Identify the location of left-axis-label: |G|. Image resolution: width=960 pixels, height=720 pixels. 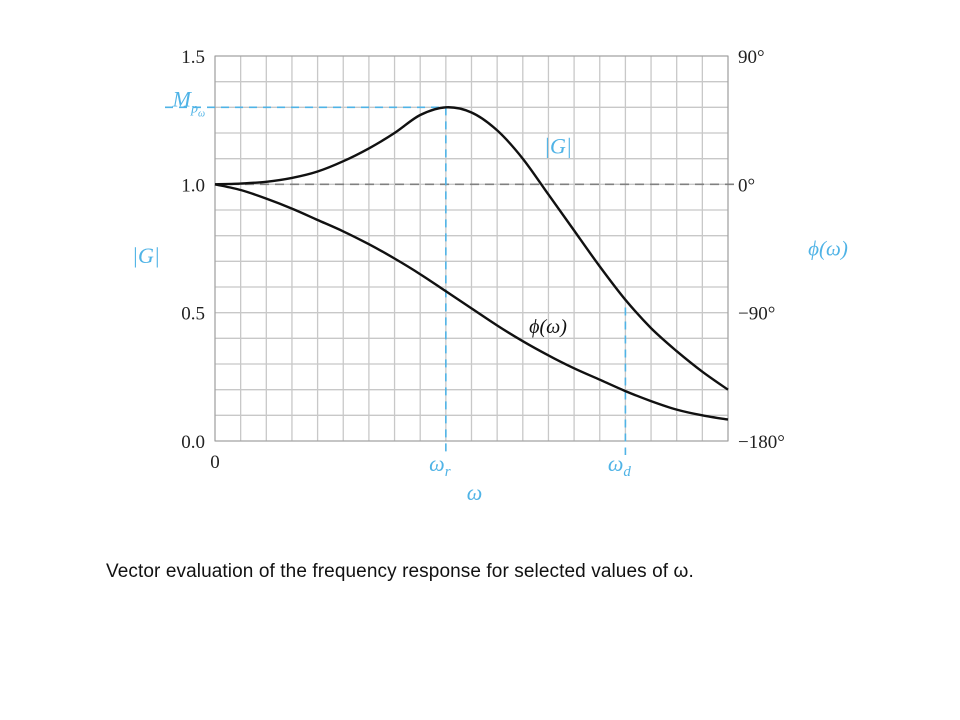
(146, 255).